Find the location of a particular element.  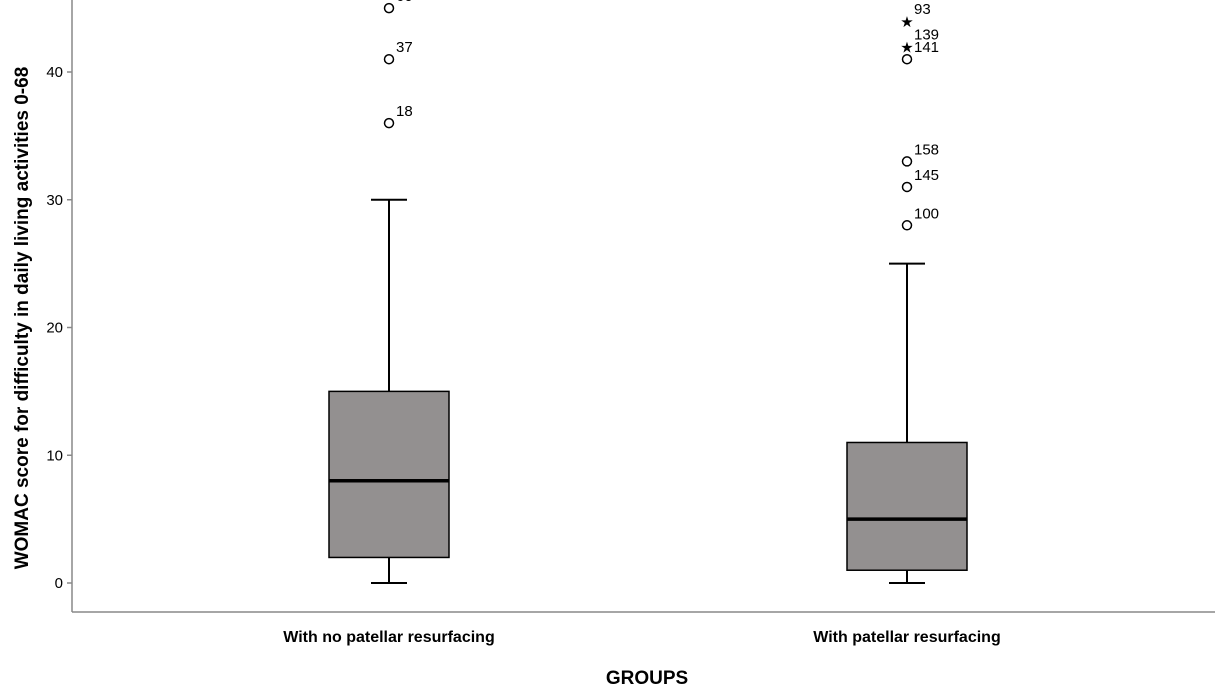

outlier-label: 93 is located at coordinates (922, 9).